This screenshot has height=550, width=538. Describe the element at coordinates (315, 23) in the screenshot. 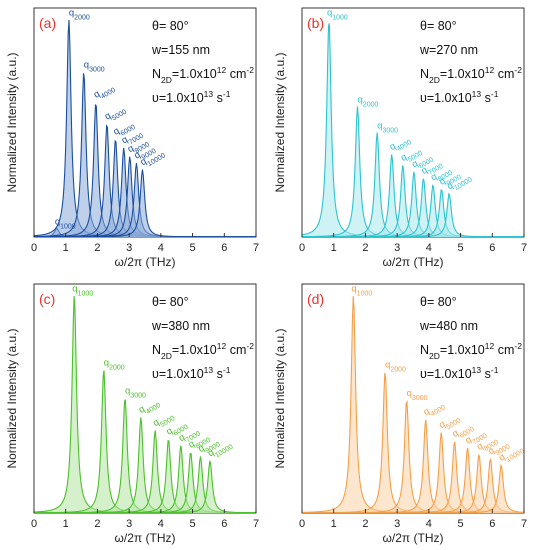

I see `panel-letter: (b)` at that location.